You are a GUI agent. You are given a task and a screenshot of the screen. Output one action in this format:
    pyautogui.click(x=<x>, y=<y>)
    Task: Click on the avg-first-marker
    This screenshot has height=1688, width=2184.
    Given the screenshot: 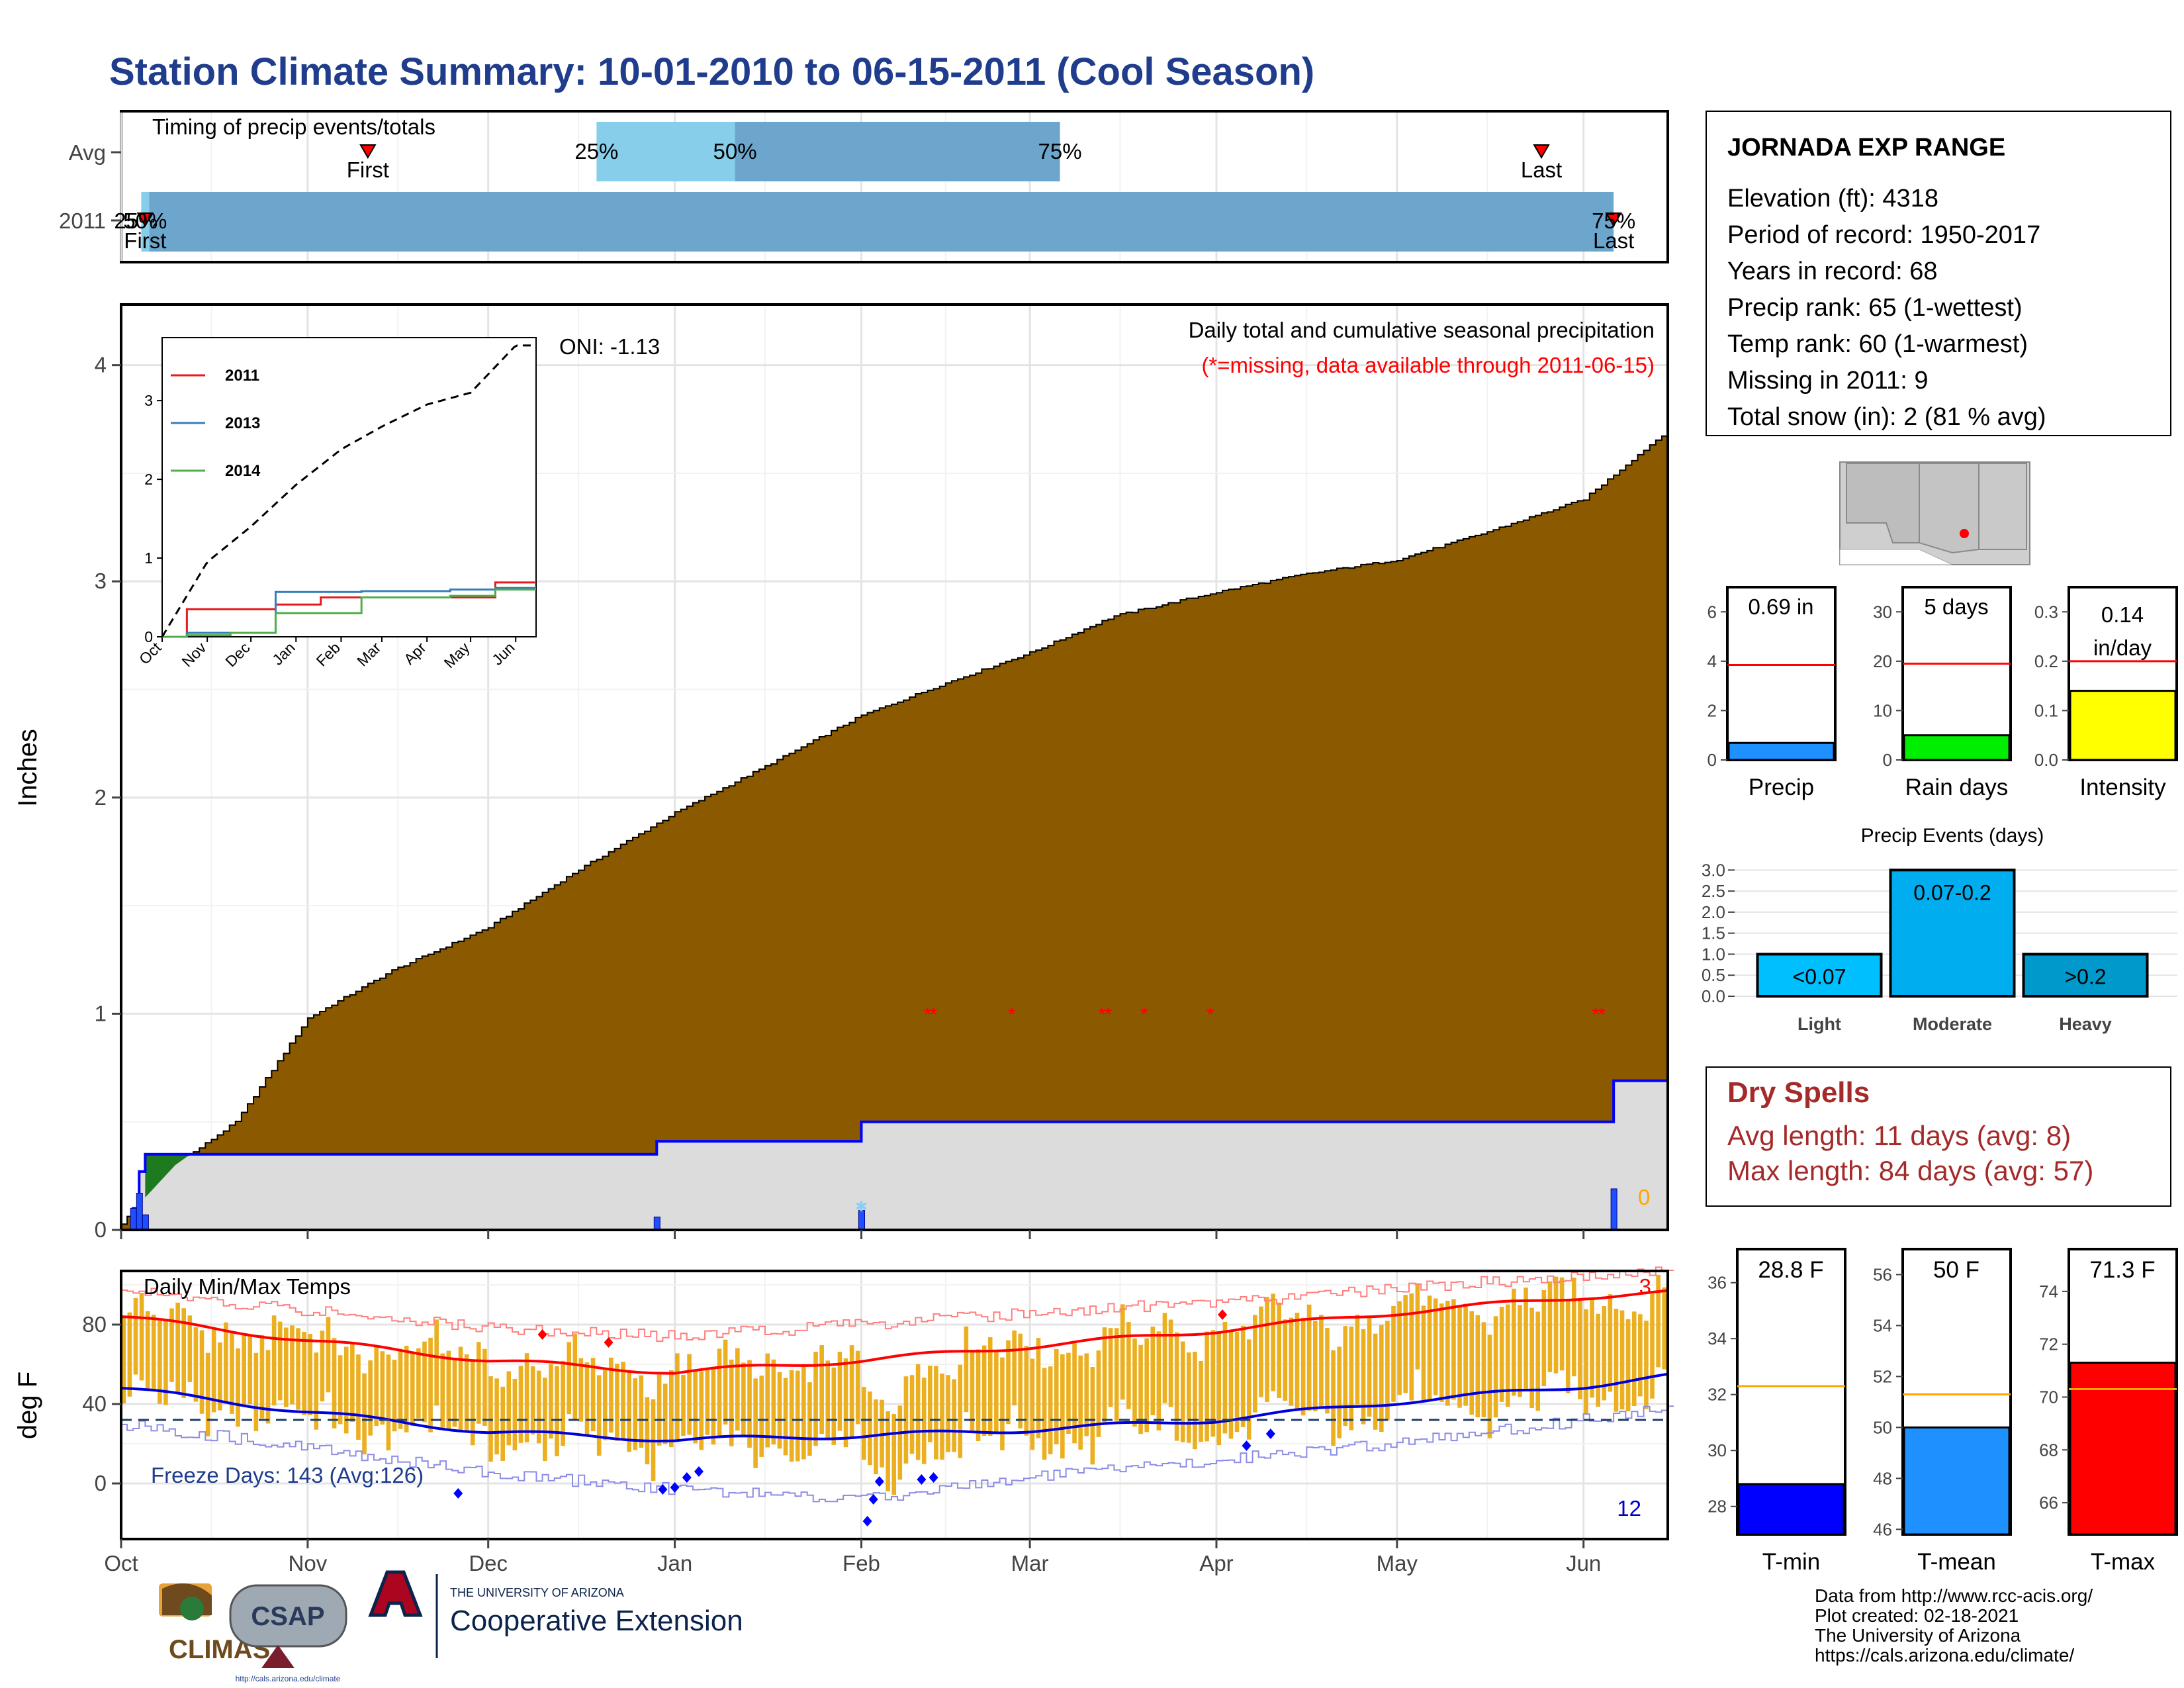 What is the action you would take?
    pyautogui.click(x=368, y=151)
    